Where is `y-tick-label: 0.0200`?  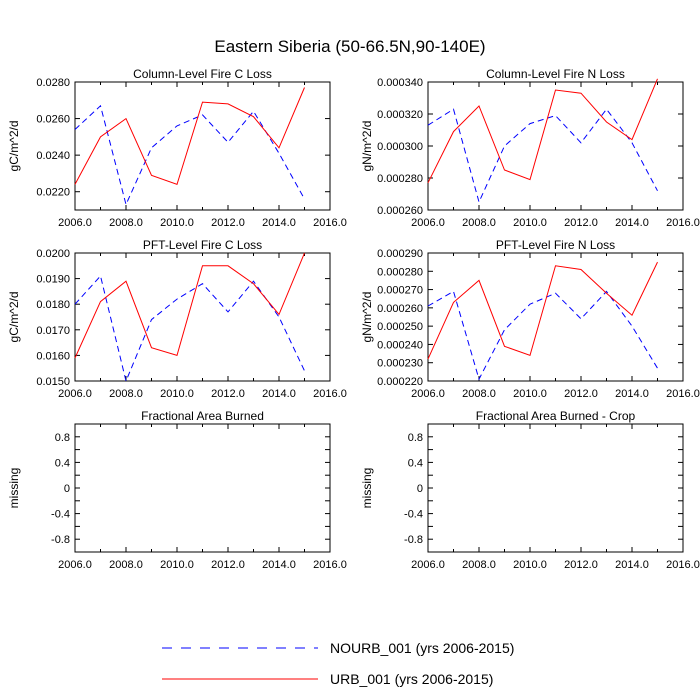 y-tick-label: 0.0200 is located at coordinates (53, 254).